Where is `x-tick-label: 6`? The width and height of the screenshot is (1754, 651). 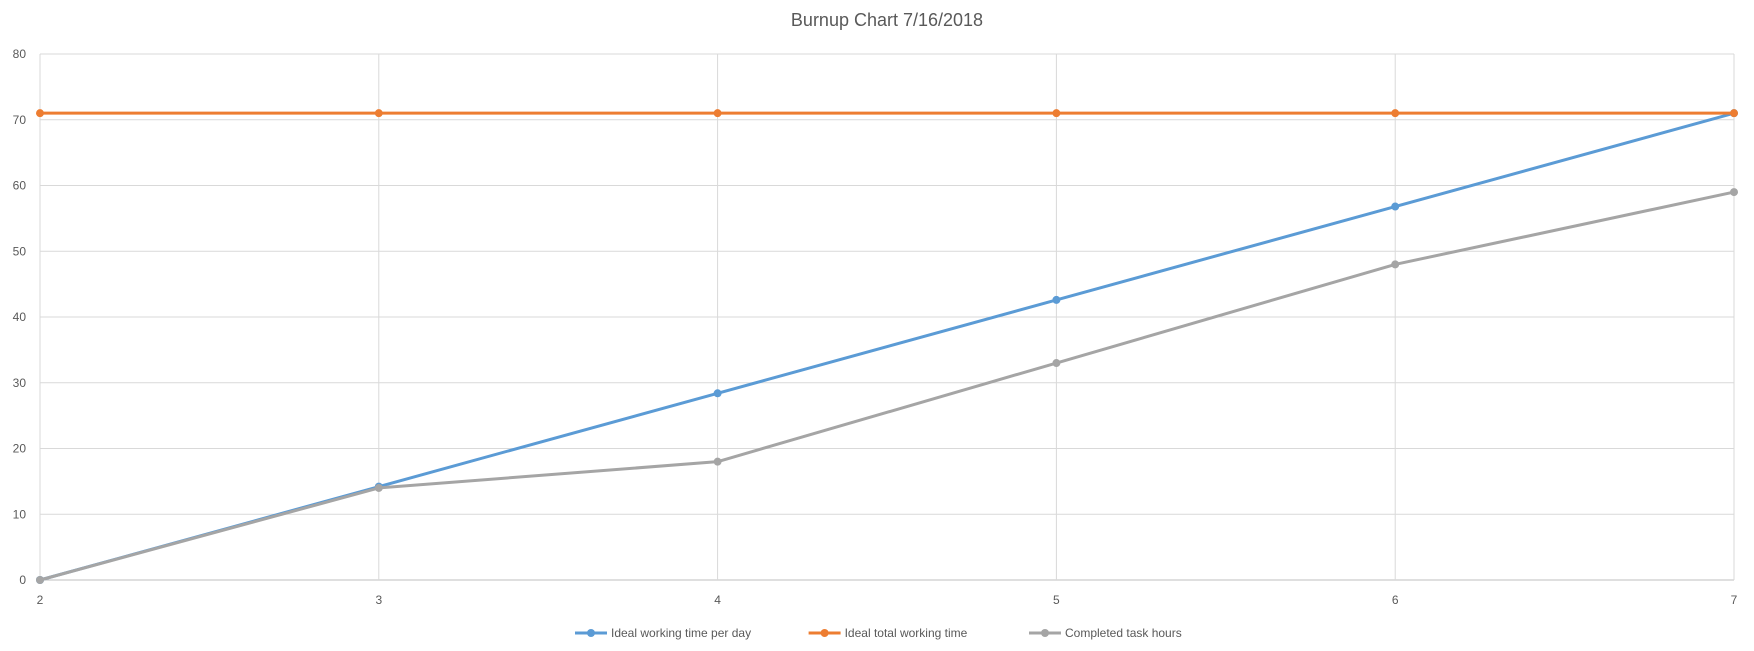
x-tick-label: 6 is located at coordinates (1395, 600).